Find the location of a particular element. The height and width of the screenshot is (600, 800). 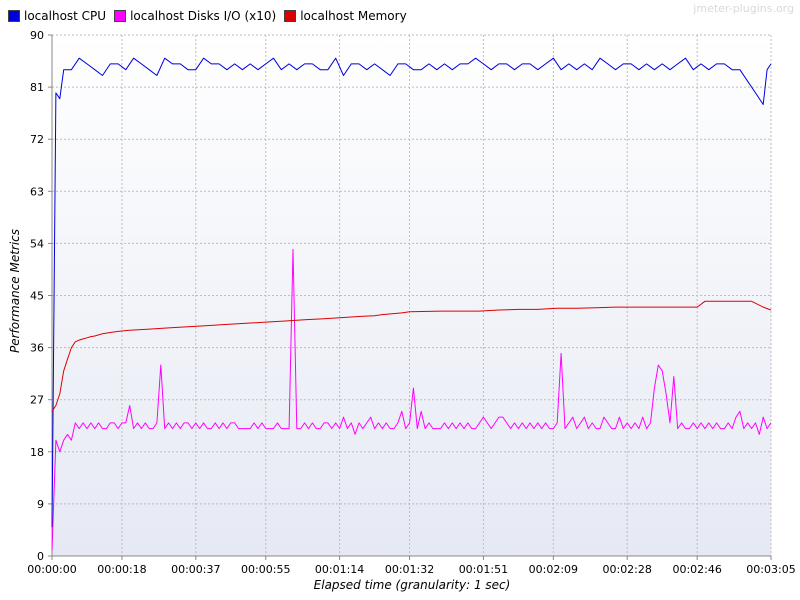

y-tick-label: 18 is located at coordinates (37, 452).